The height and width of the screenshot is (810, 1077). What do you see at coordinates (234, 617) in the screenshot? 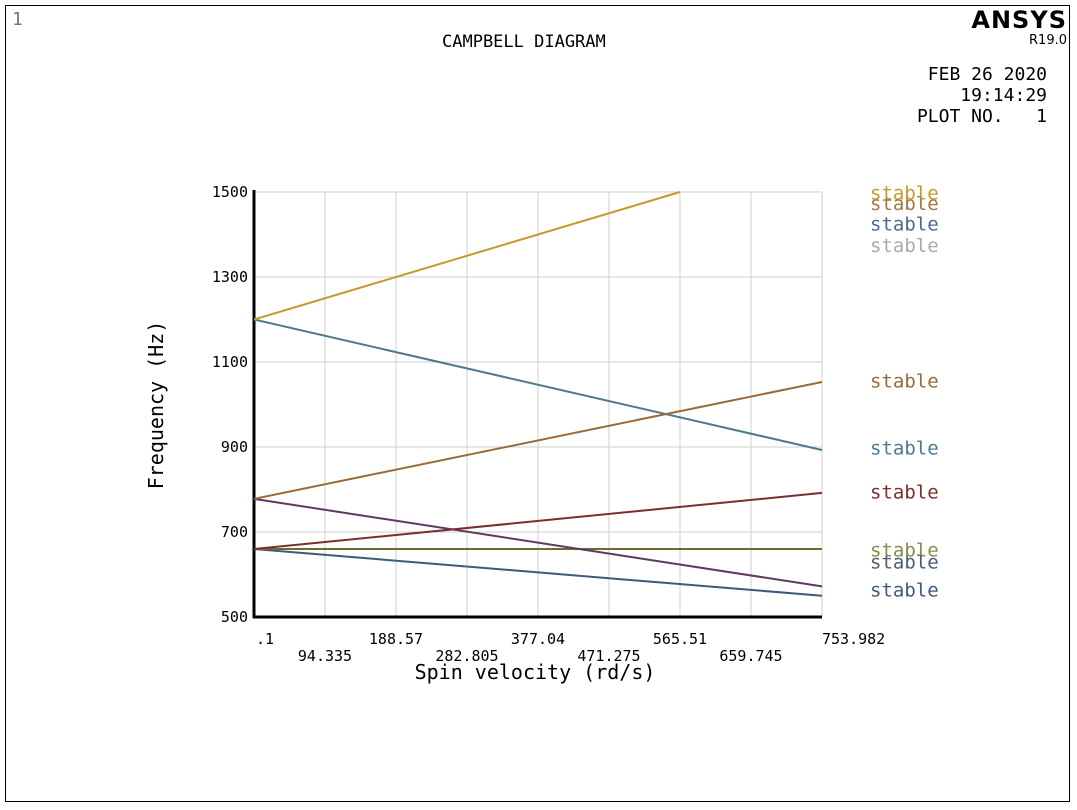
I see `y-tick-label: 500` at bounding box center [234, 617].